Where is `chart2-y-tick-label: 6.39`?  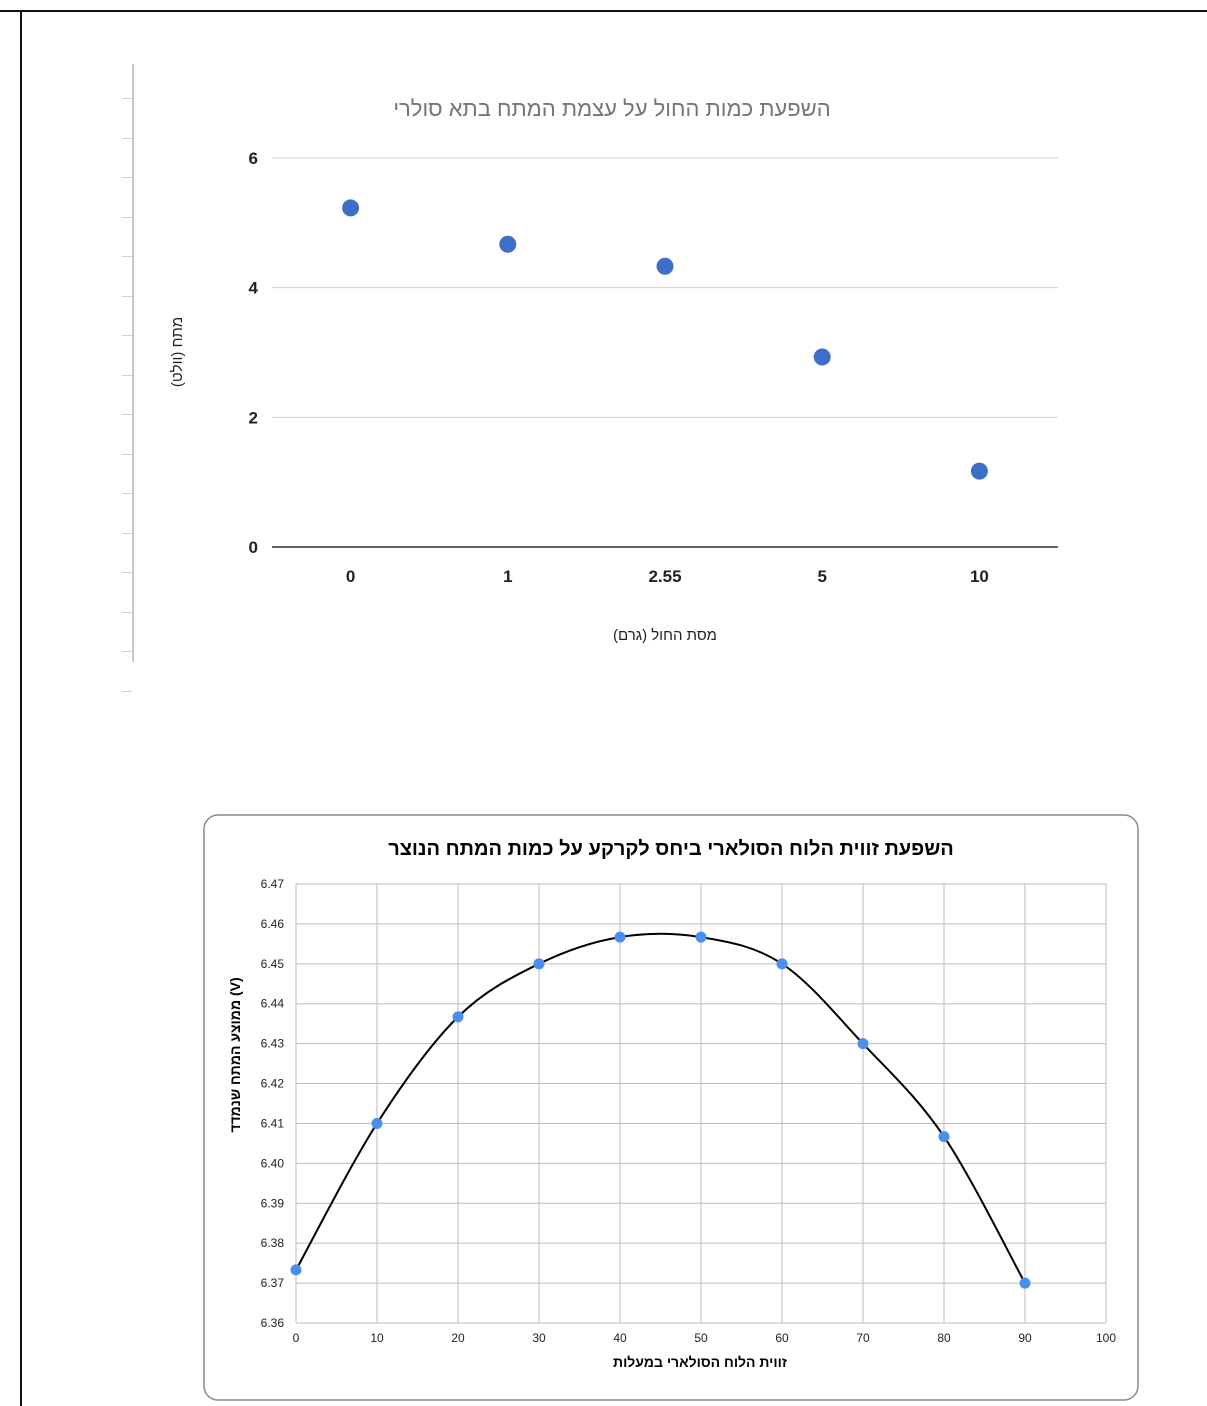
chart2-y-tick-label: 6.39 is located at coordinates (273, 1203).